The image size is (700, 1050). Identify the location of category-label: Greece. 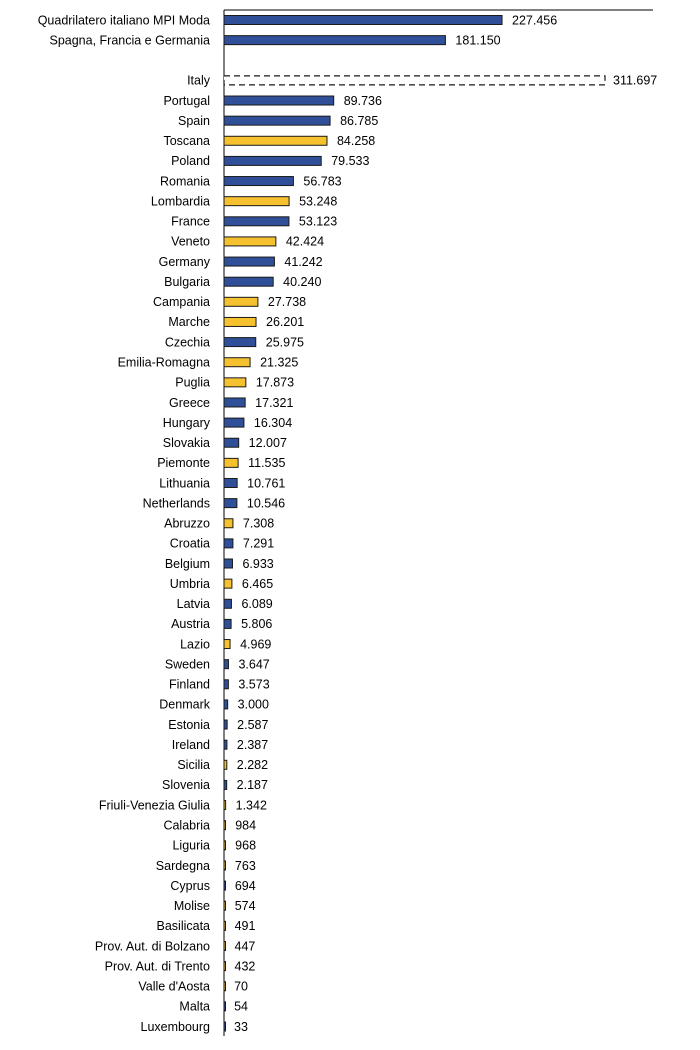
(189, 403).